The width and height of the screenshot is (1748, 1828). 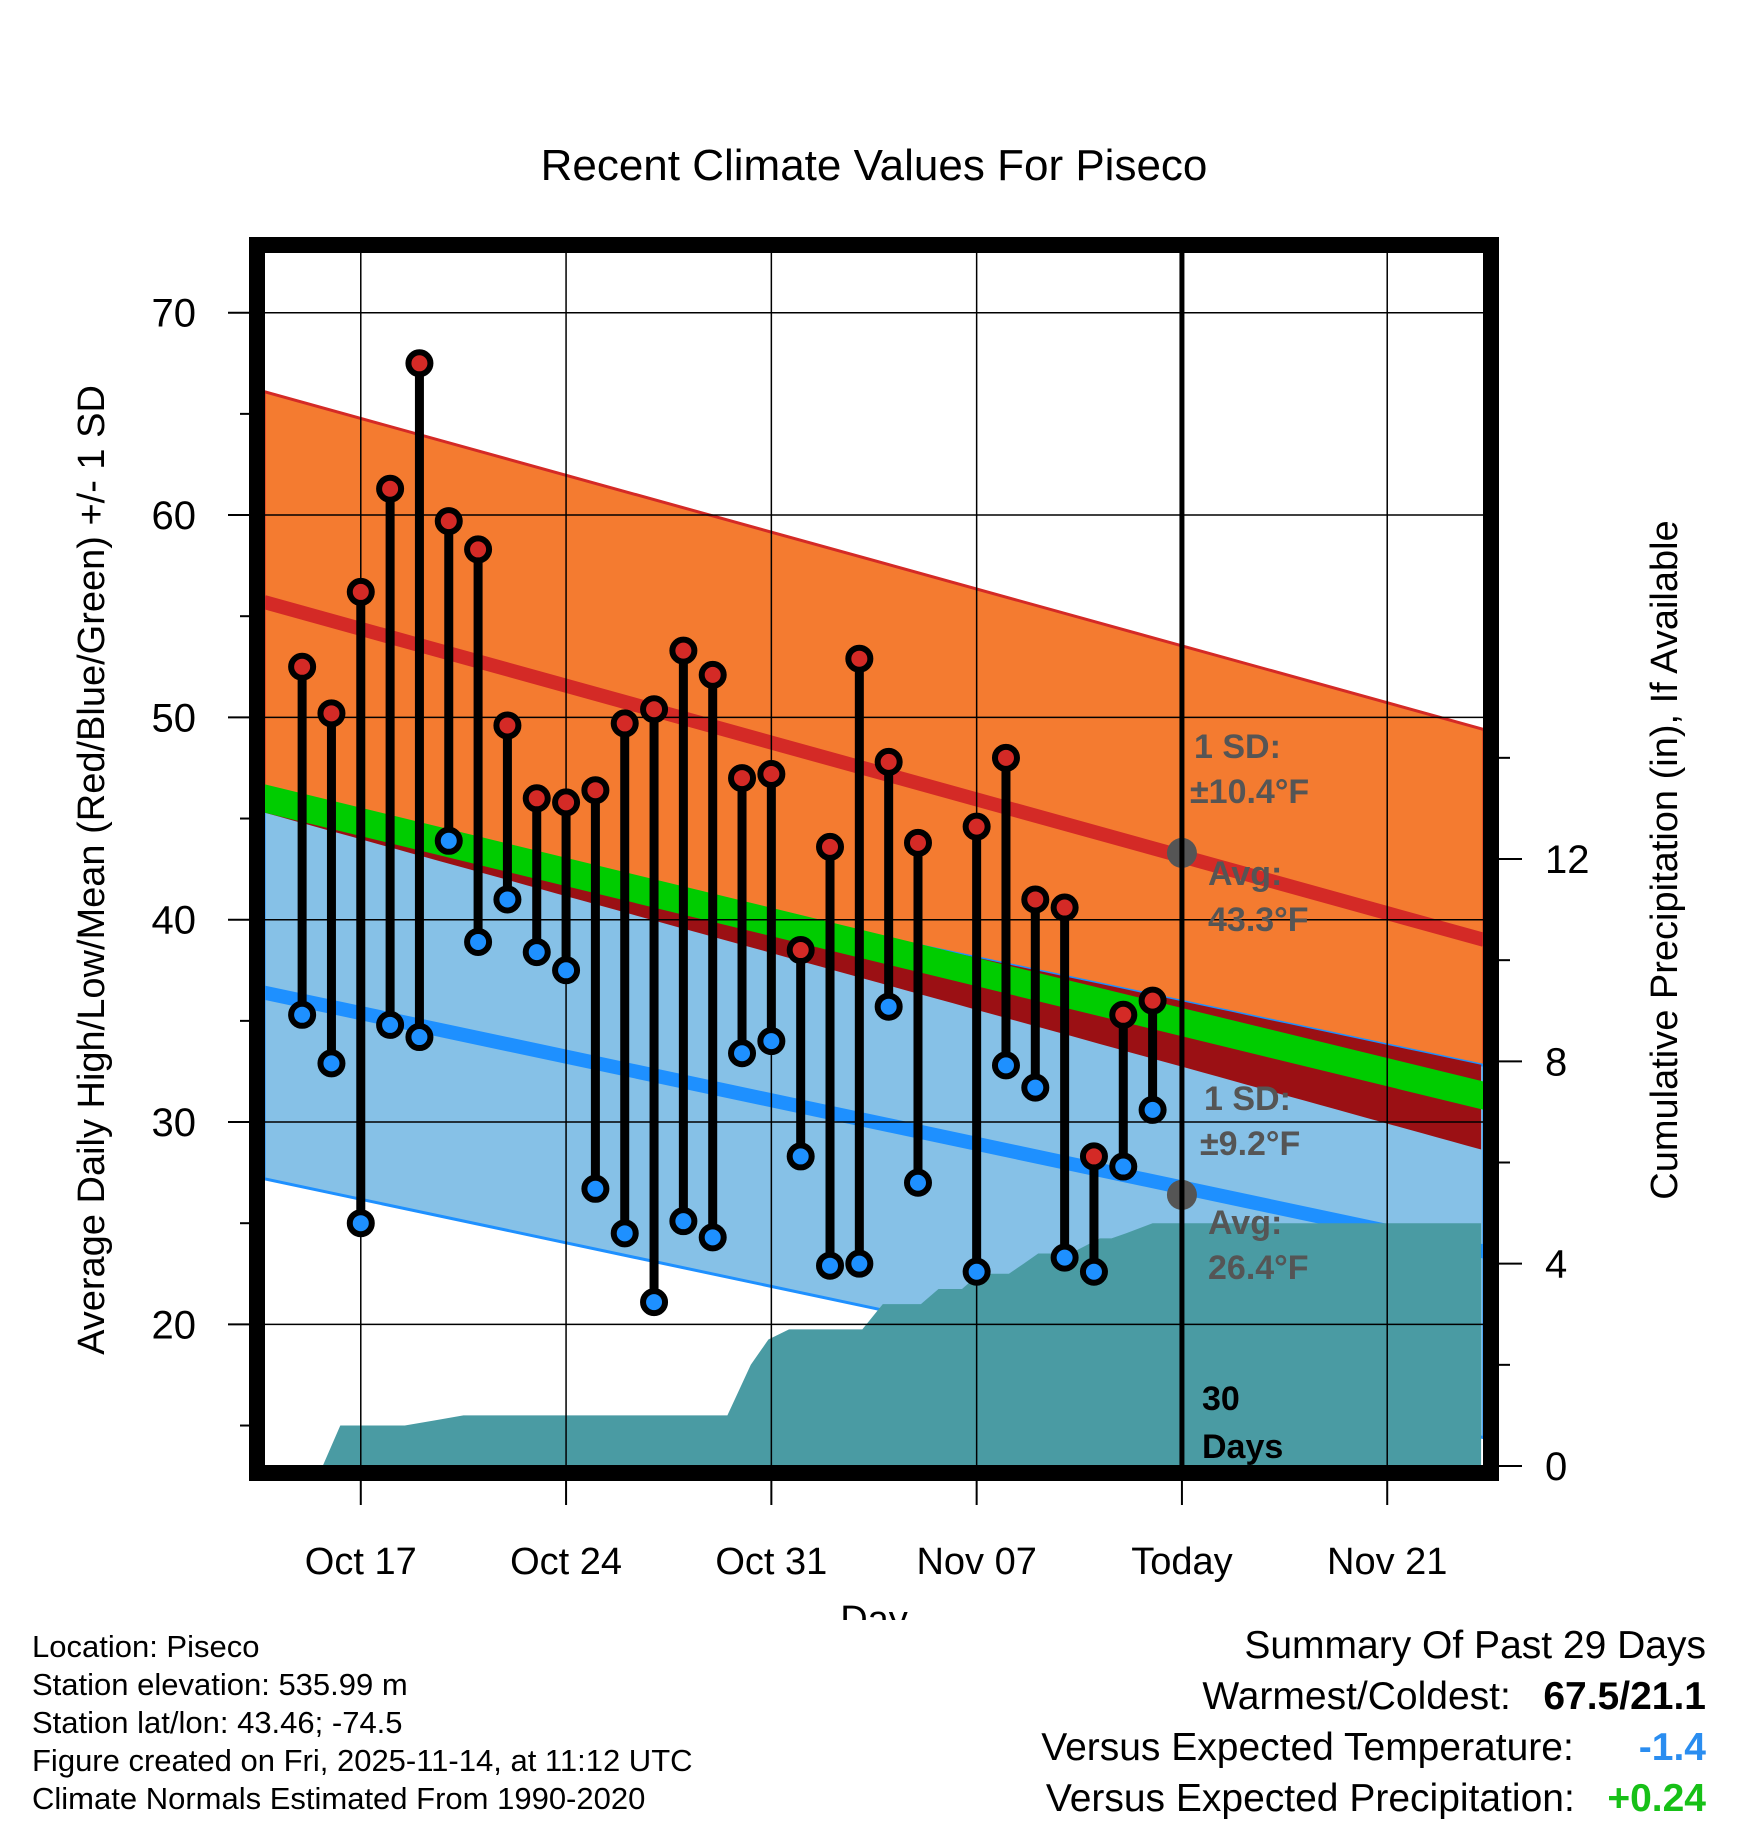 I want to click on low-sd-value: ±9.2°F, so click(x=1250, y=1144).